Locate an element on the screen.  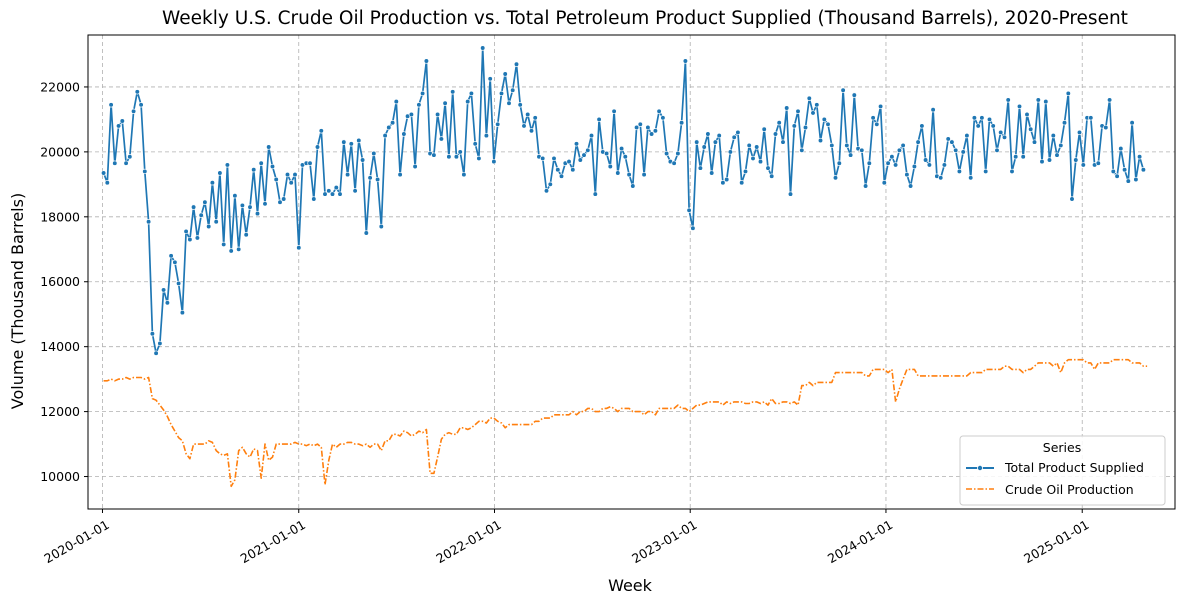
x-axis-label: Week is located at coordinates (630, 585).